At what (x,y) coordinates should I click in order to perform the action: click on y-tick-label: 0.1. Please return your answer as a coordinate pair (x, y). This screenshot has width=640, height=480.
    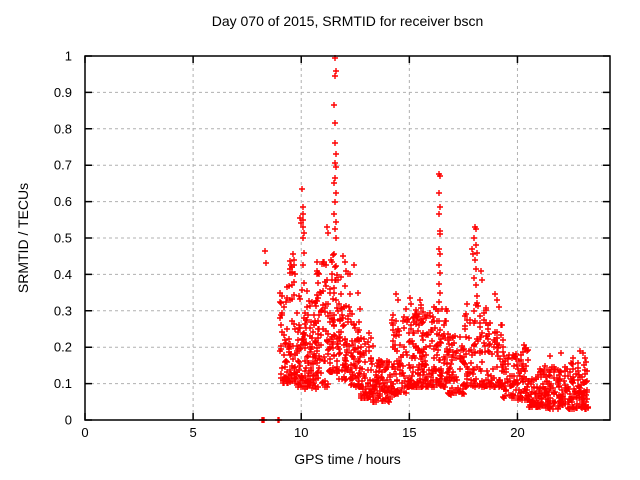
    Looking at the image, I should click on (63, 383).